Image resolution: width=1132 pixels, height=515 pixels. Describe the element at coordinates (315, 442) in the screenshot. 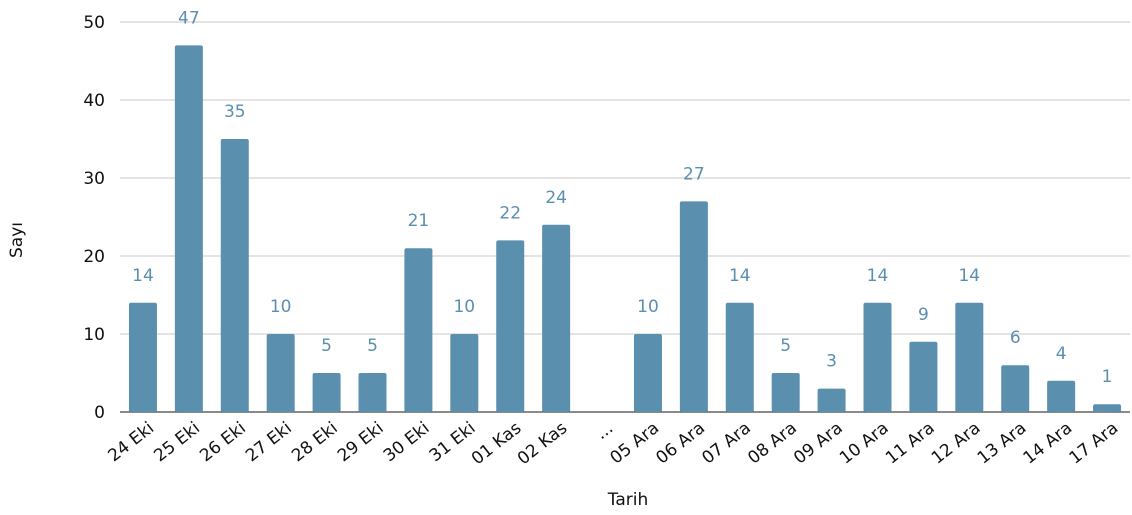

I see `x-tick-label: 28 Eki` at that location.